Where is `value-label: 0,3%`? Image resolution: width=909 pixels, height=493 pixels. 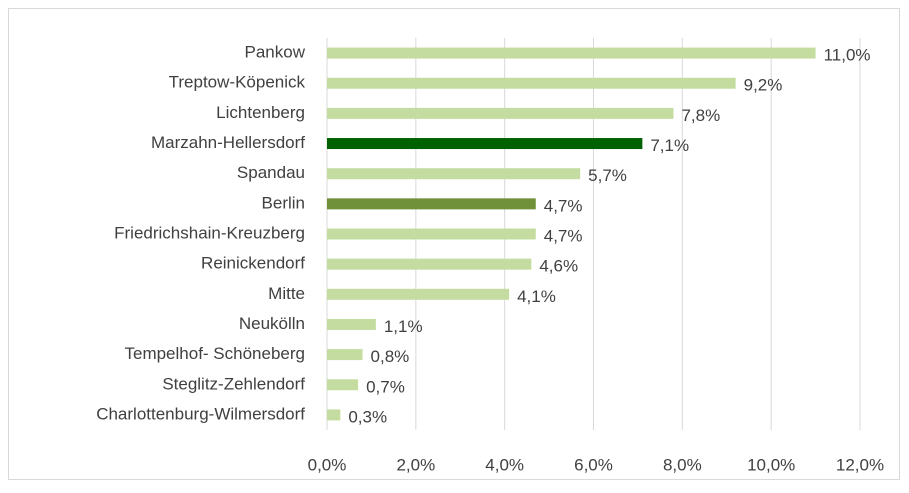 value-label: 0,3% is located at coordinates (367, 416).